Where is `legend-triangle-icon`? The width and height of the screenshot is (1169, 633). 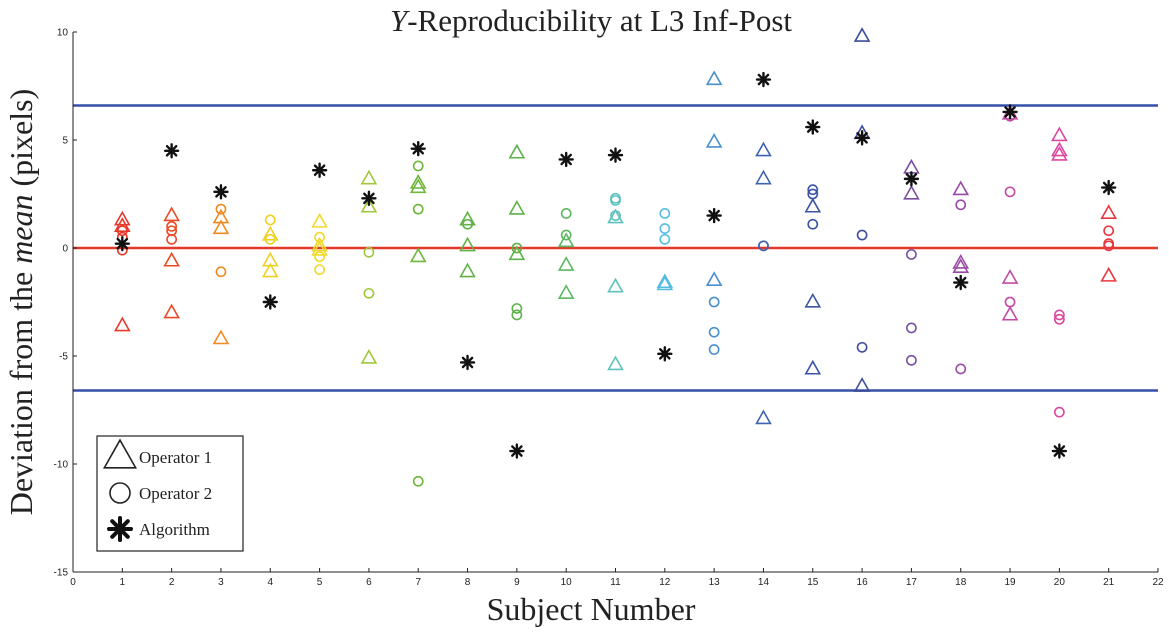 legend-triangle-icon is located at coordinates (120, 453).